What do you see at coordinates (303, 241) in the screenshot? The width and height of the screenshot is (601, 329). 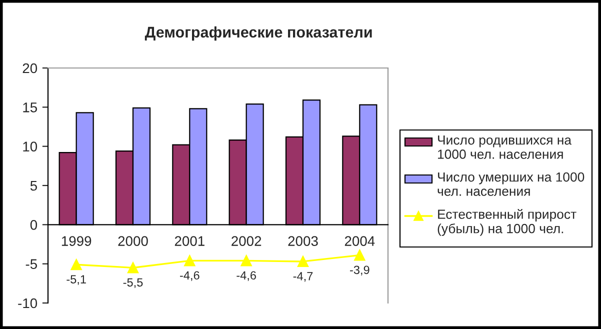 I see `x-tick-label: 2003` at bounding box center [303, 241].